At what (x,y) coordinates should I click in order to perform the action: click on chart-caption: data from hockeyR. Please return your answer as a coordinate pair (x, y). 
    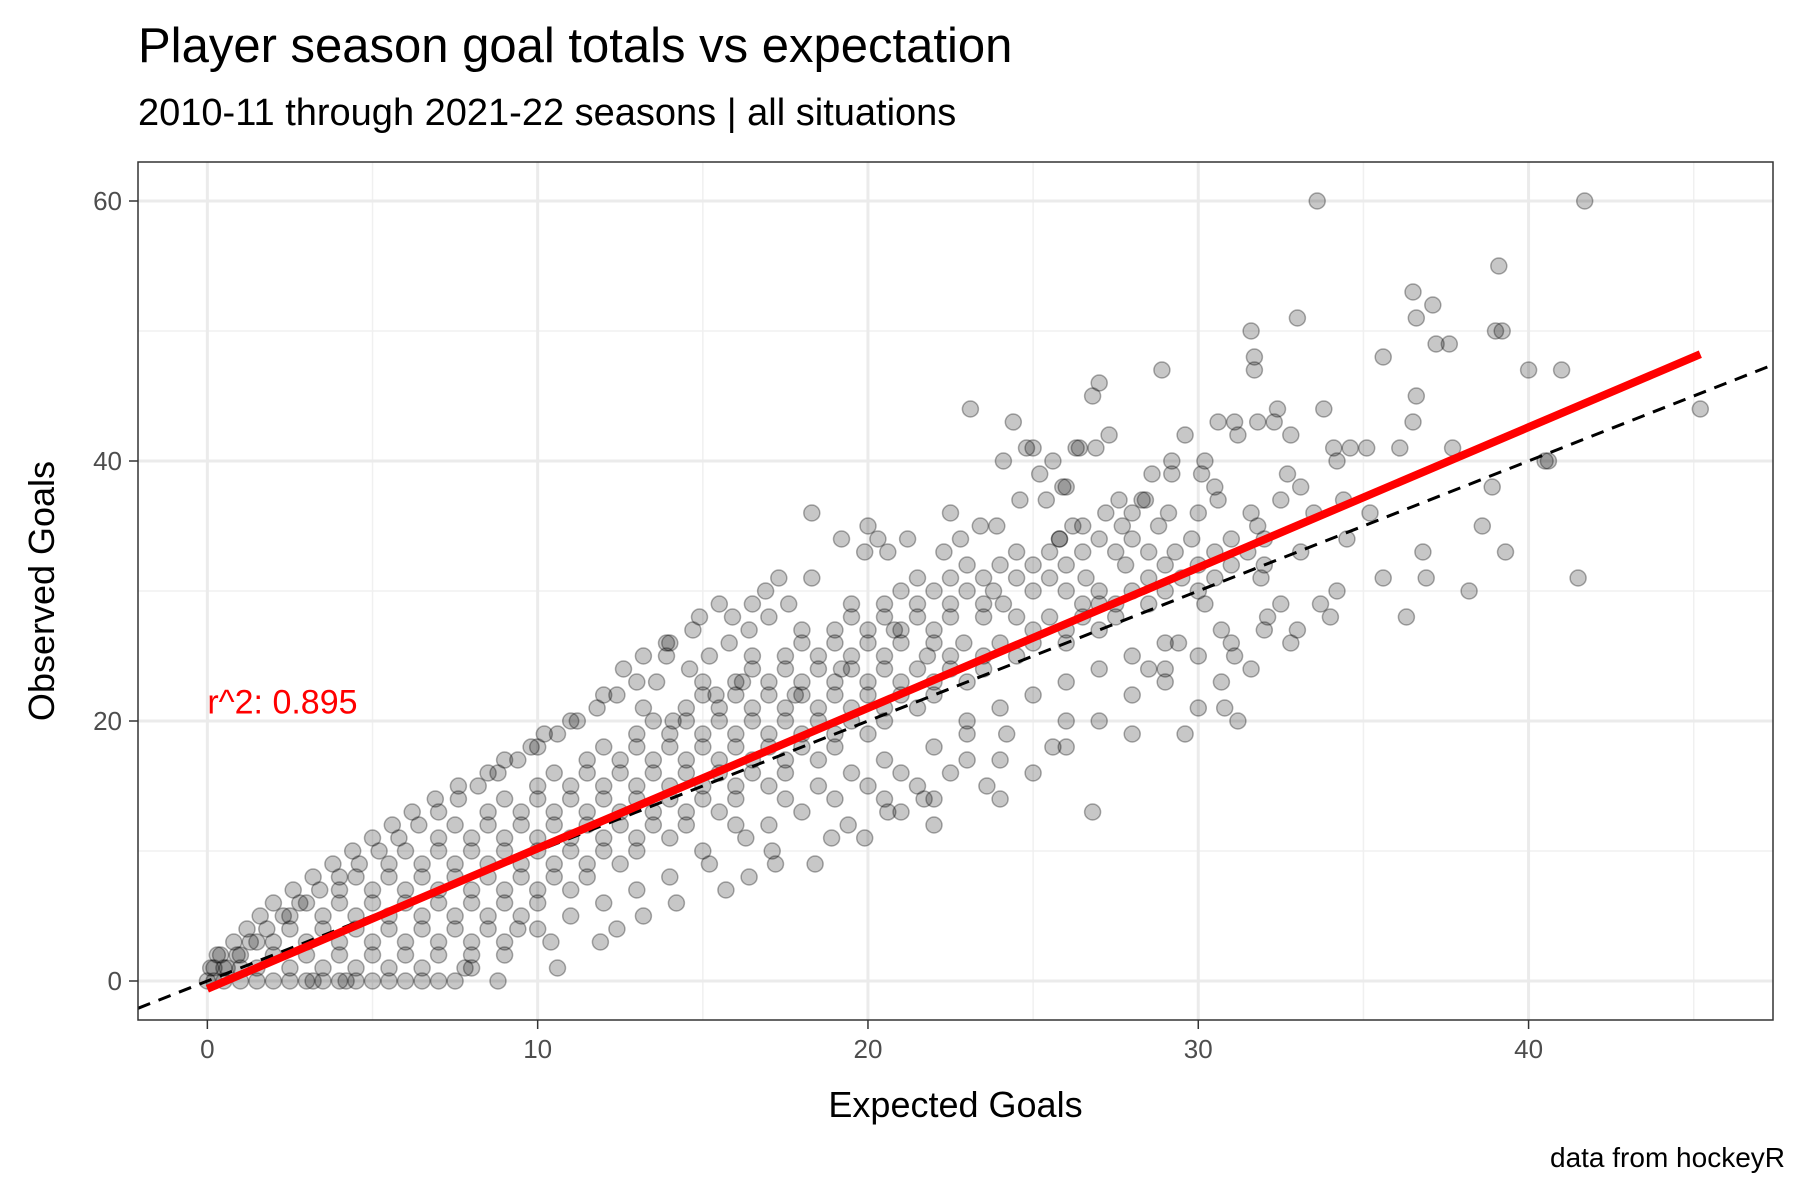
    Looking at the image, I should click on (1667, 1157).